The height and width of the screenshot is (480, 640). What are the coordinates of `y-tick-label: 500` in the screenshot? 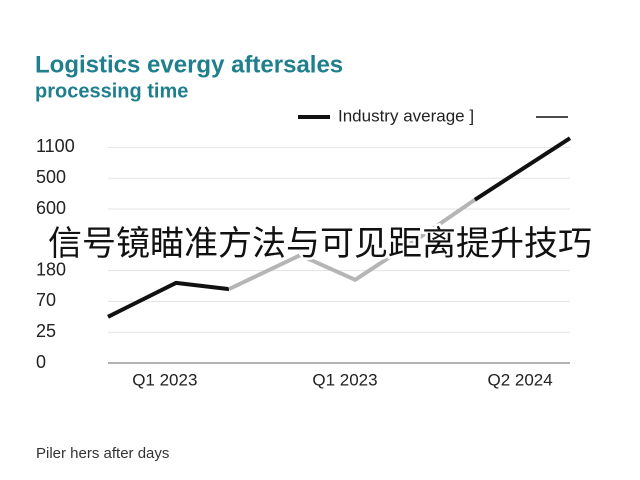 It's located at (51, 177).